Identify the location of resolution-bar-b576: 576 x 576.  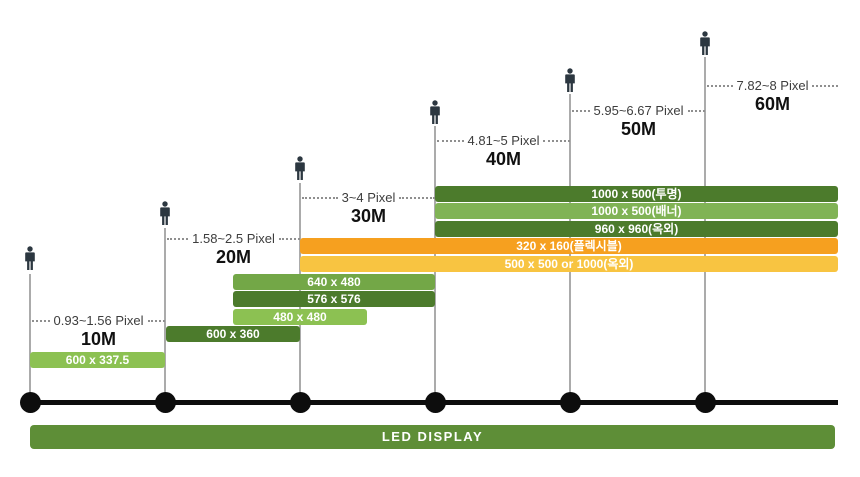
(334, 299).